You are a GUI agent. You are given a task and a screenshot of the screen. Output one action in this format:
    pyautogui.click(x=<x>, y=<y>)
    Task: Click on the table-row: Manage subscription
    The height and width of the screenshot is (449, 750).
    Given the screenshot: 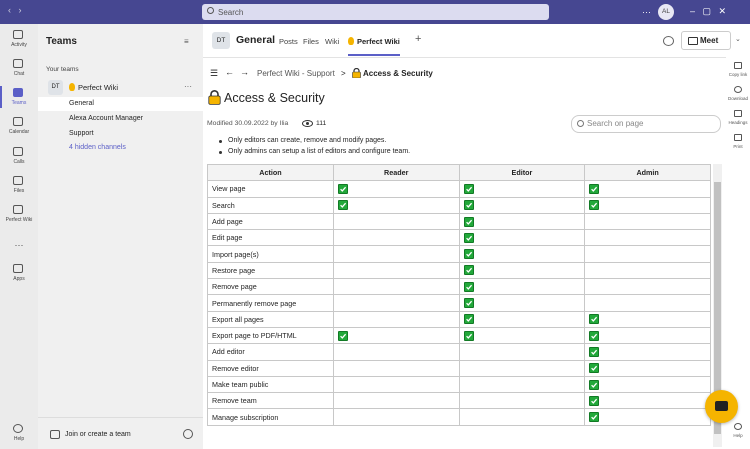 What is the action you would take?
    pyautogui.click(x=459, y=417)
    